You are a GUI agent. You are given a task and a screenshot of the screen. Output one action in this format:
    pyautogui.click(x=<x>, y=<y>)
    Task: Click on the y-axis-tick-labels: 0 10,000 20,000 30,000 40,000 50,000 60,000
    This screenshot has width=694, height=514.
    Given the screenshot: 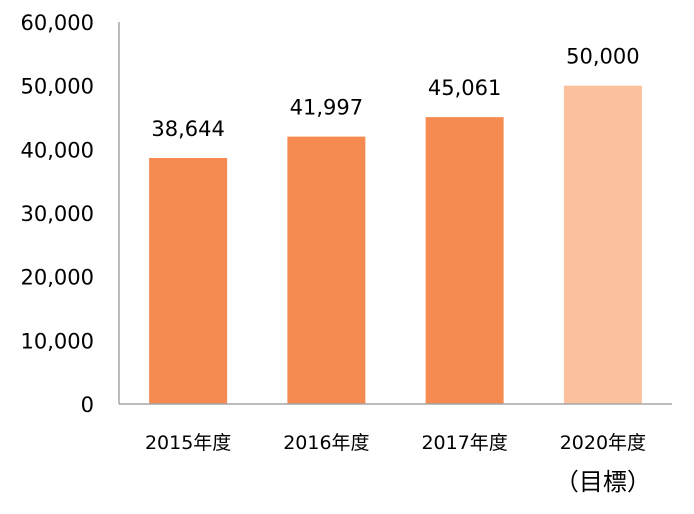 What is the action you would take?
    pyautogui.click(x=57, y=214)
    